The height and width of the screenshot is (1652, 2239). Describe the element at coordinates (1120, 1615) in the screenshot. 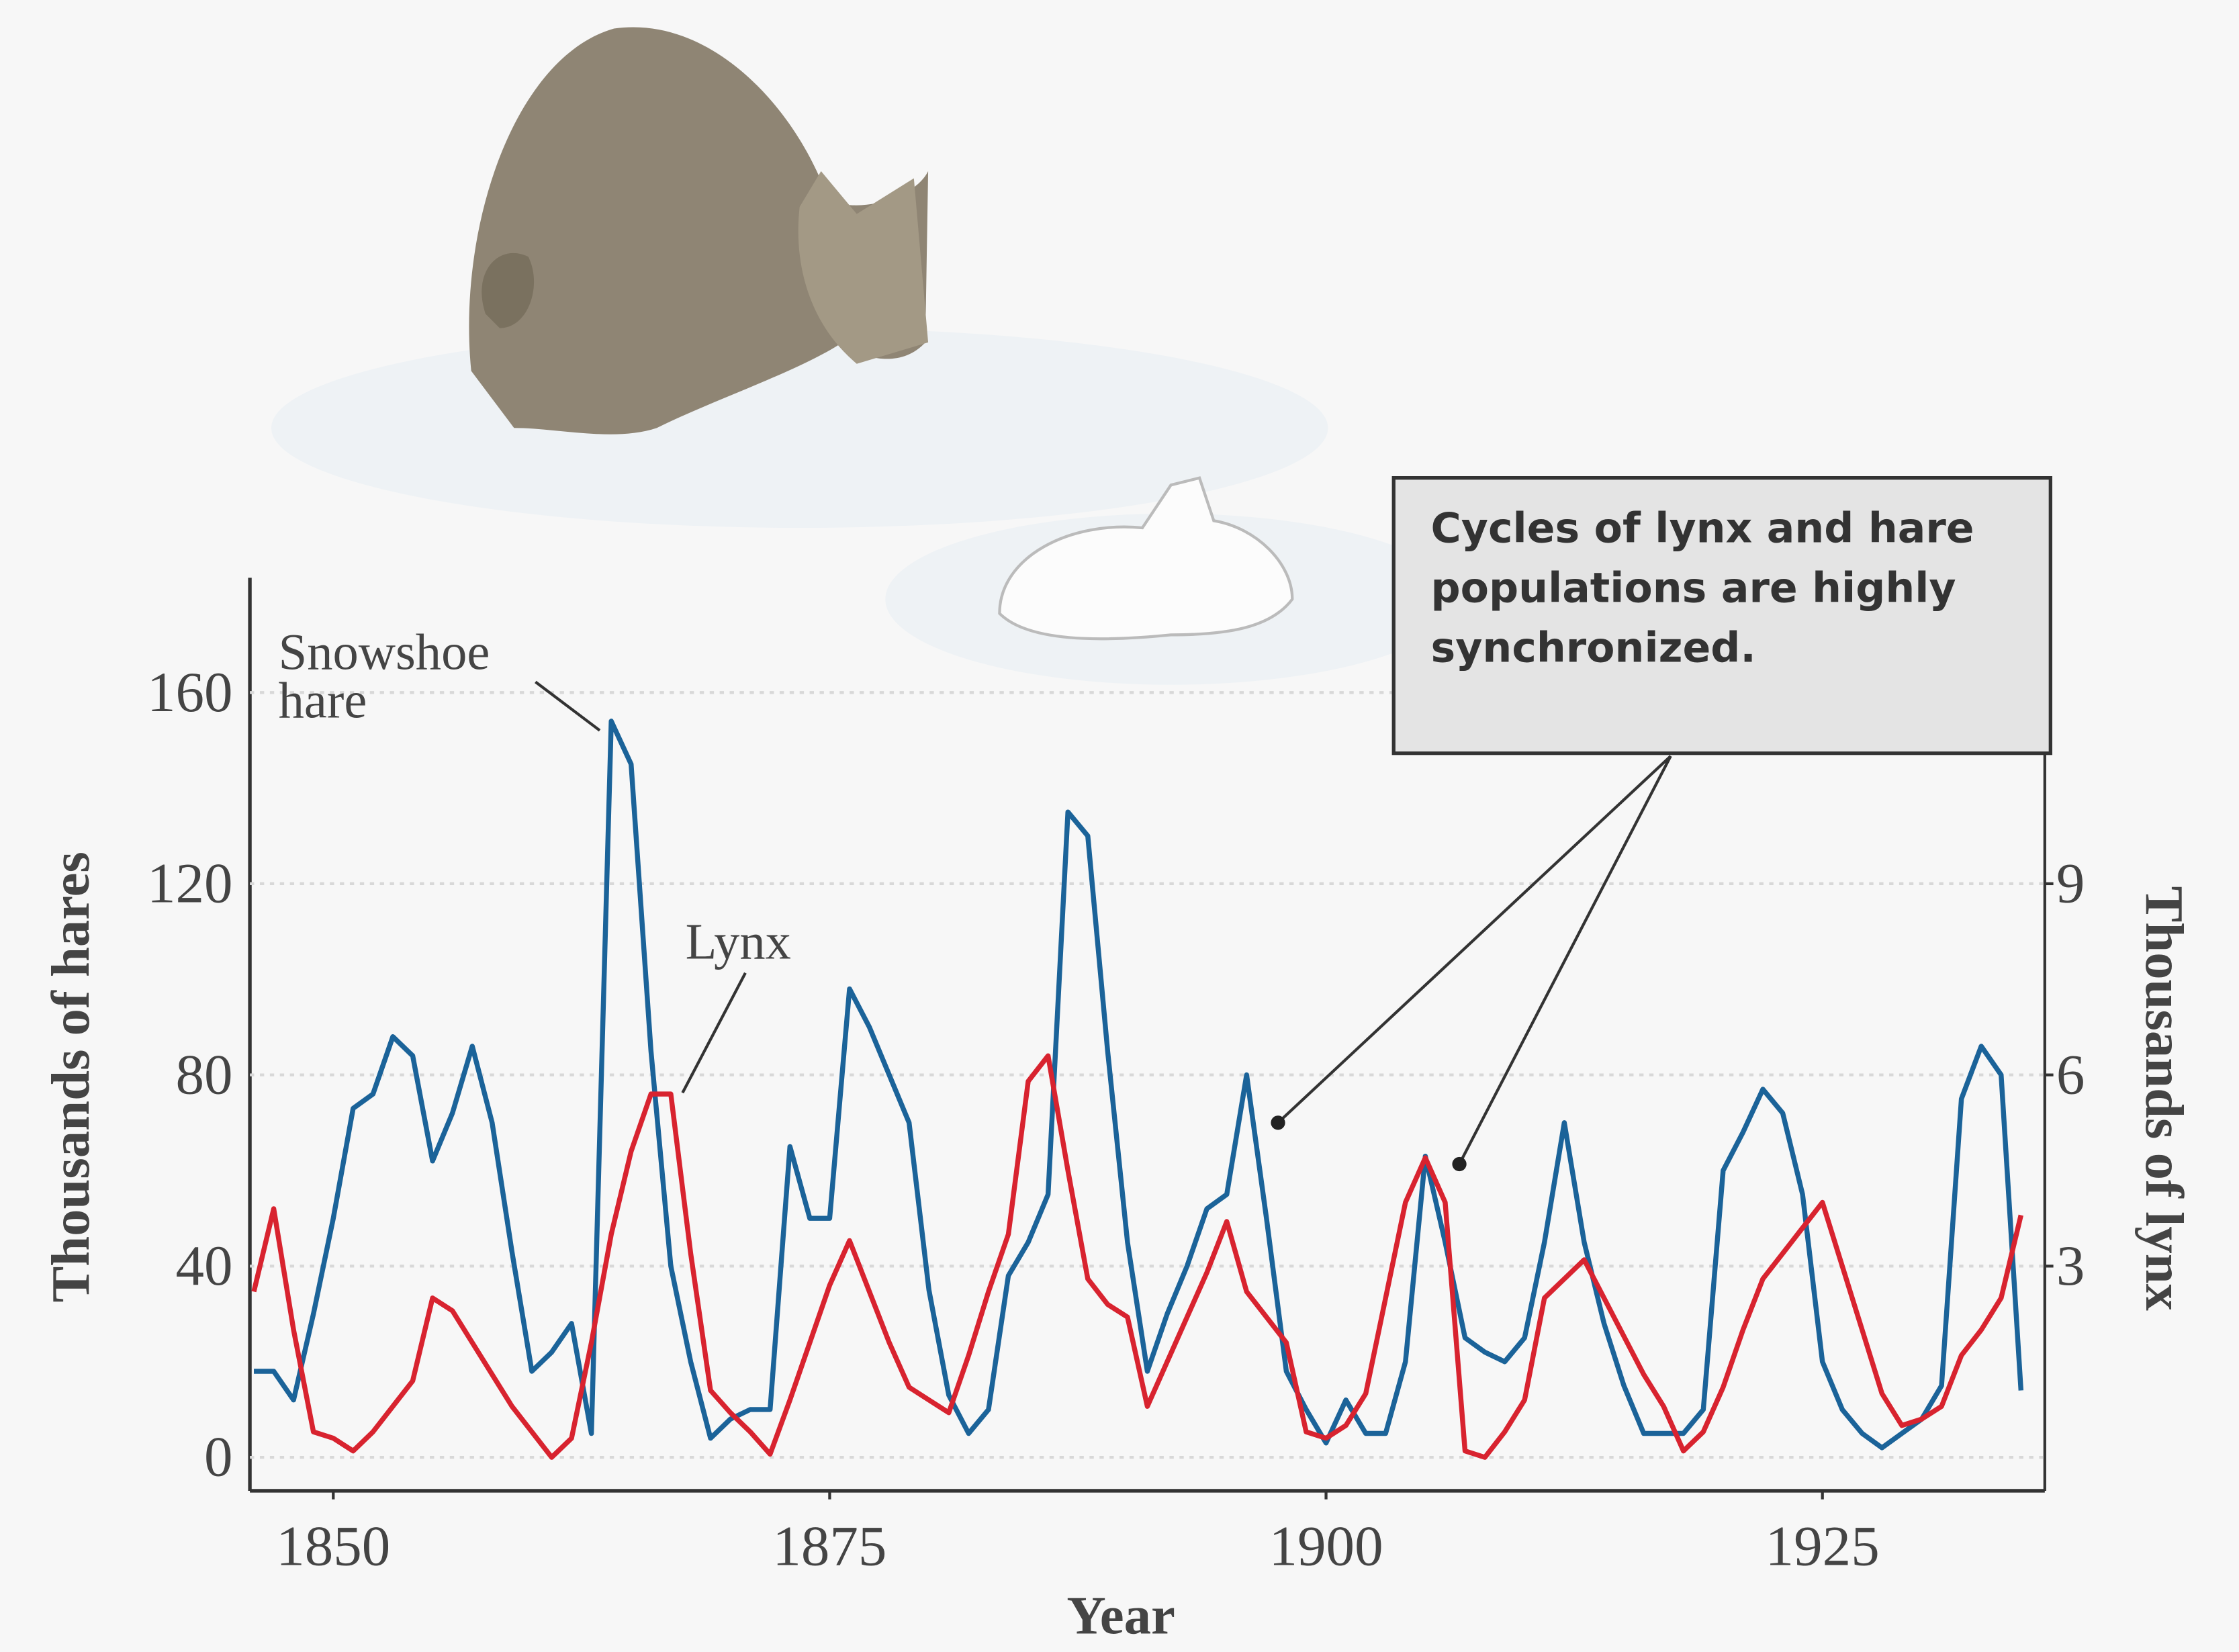

I see `x-axis-label: Year` at that location.